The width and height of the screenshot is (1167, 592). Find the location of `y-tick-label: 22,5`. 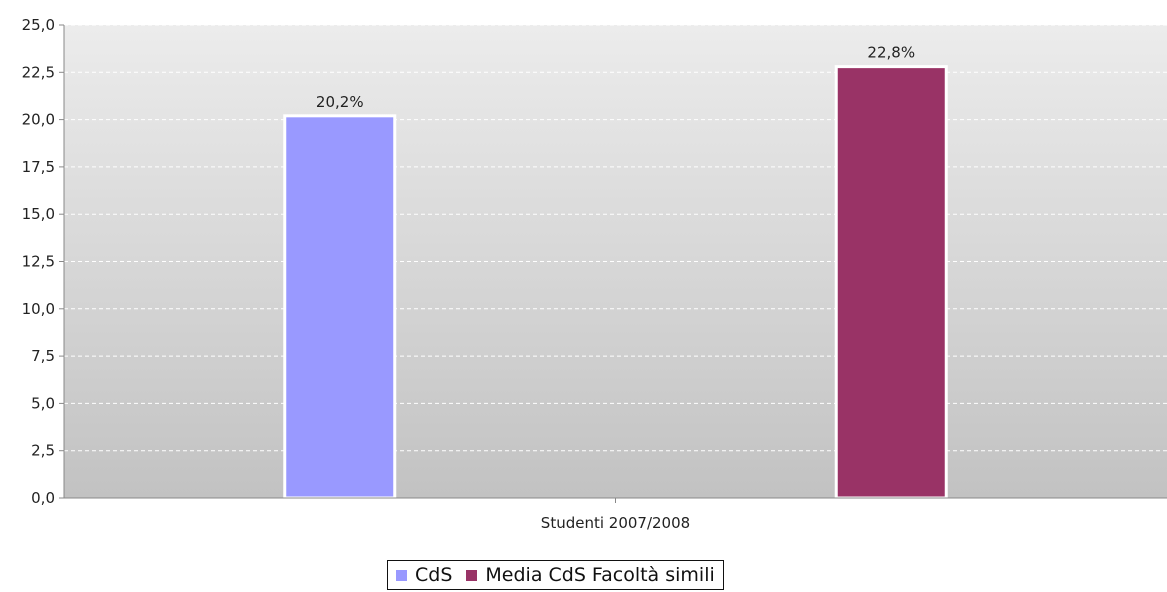

y-tick-label: 22,5 is located at coordinates (38, 72).